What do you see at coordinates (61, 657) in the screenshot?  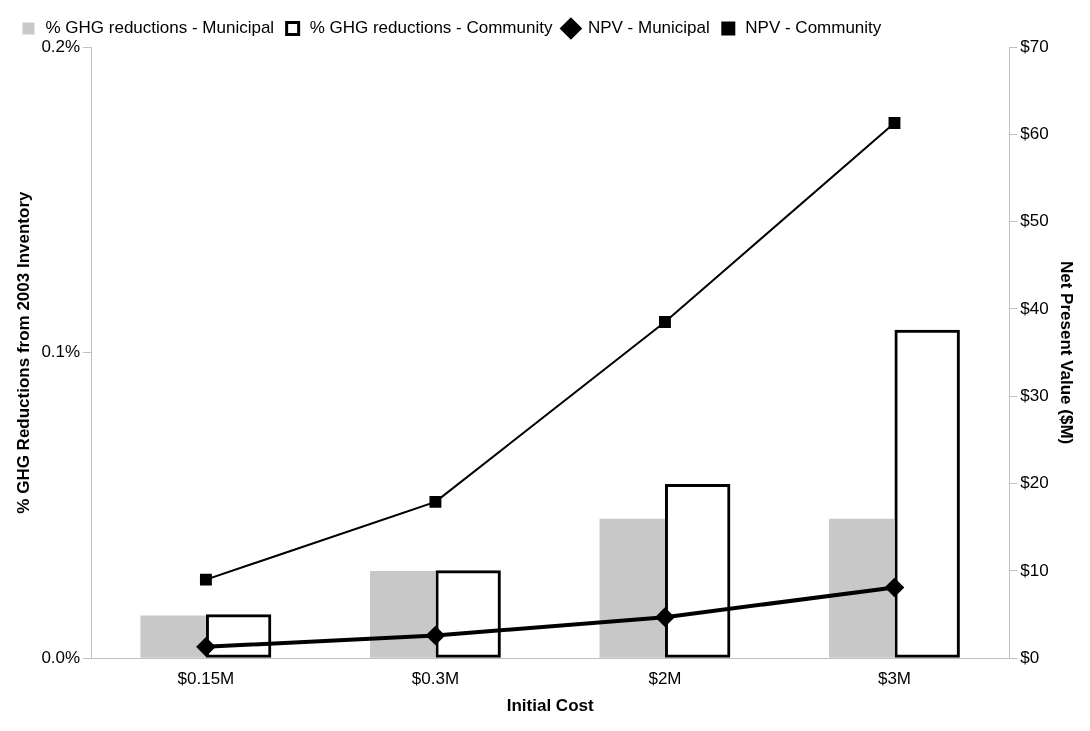 I see `y-tick-label: 0.0%` at bounding box center [61, 657].